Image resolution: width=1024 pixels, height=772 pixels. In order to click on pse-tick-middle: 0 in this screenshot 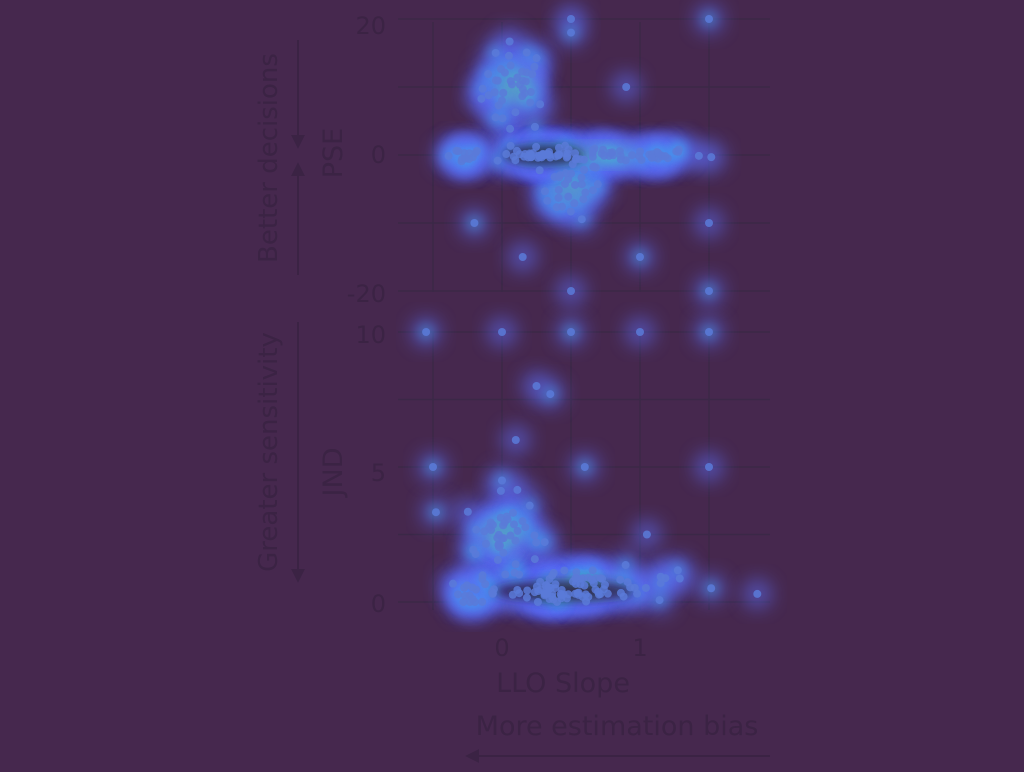, I will do `click(378, 155)`.